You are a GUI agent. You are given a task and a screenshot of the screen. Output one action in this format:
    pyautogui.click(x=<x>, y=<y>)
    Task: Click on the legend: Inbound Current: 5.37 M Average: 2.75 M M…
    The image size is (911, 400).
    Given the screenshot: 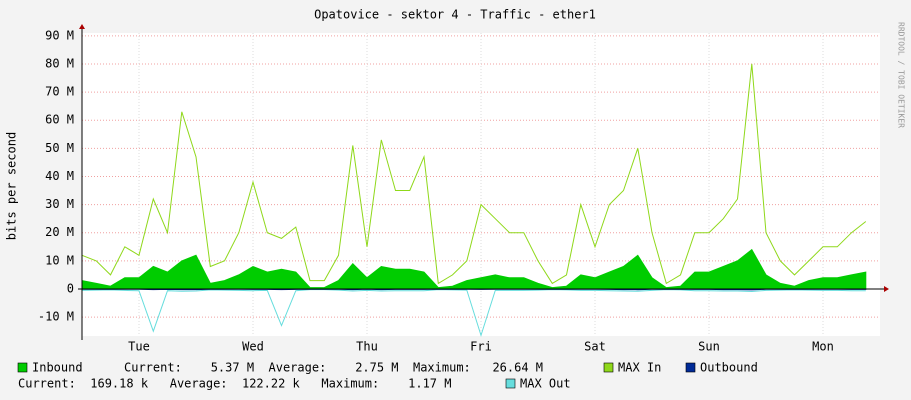 What is the action you would take?
    pyautogui.click(x=387, y=376)
    